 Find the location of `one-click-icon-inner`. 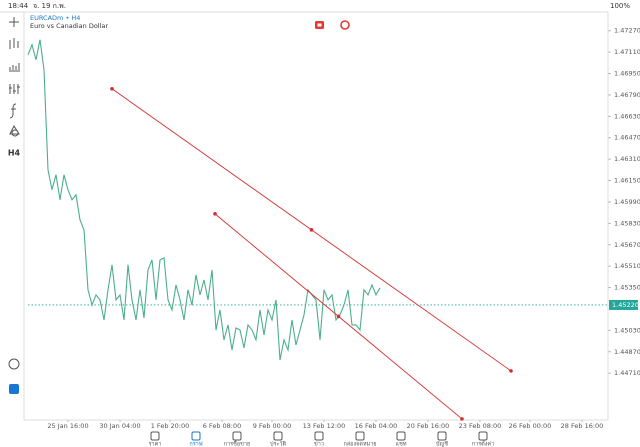

one-click-icon-inner is located at coordinates (319, 25).